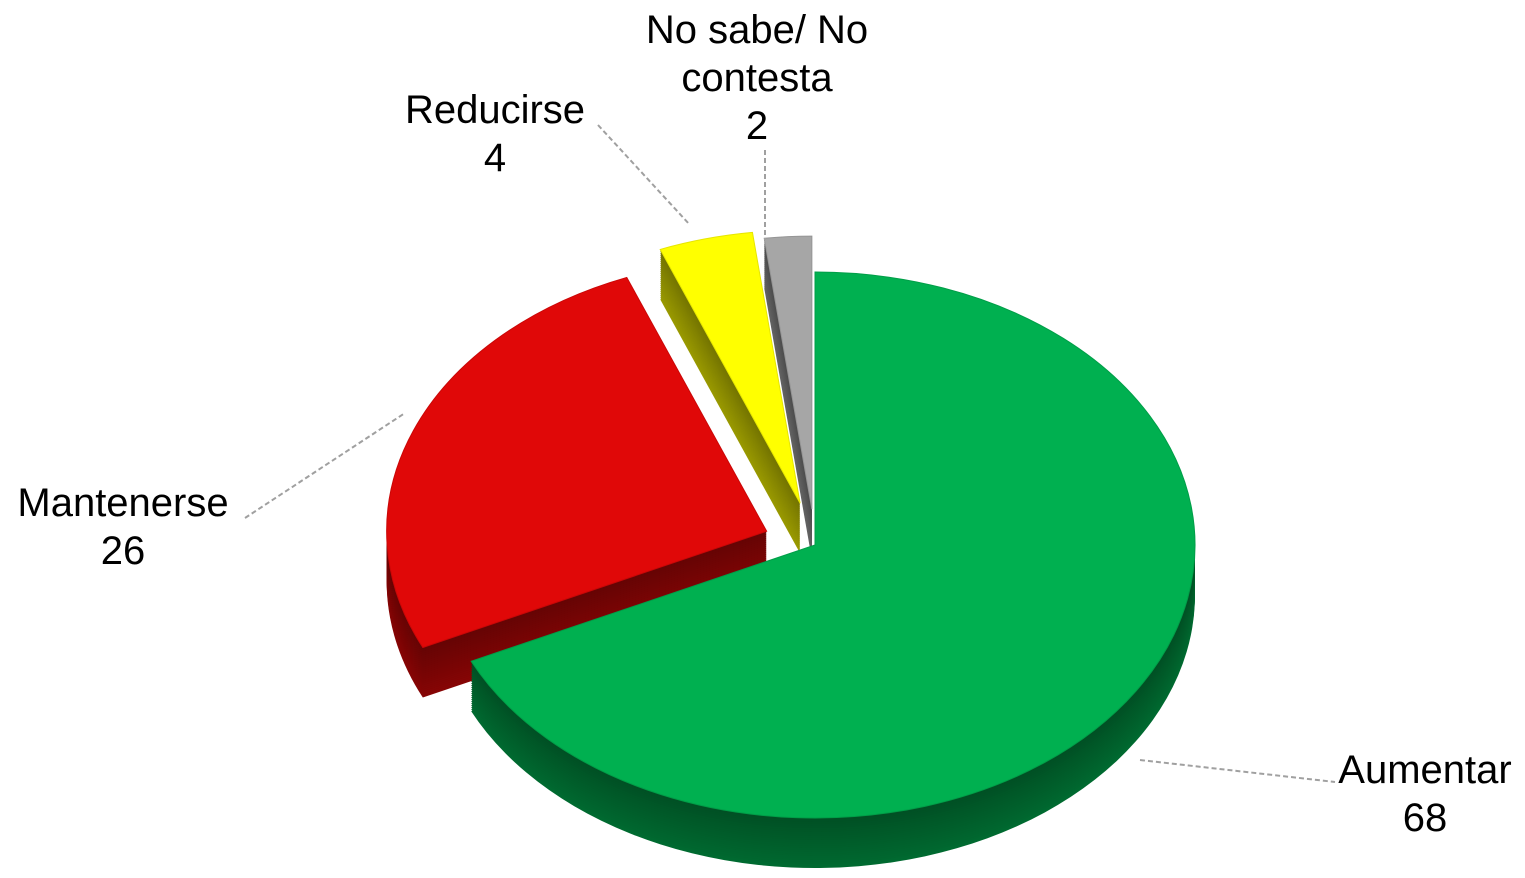 The image size is (1525, 878). I want to click on data-label: Mantenerse 26, so click(122, 527).